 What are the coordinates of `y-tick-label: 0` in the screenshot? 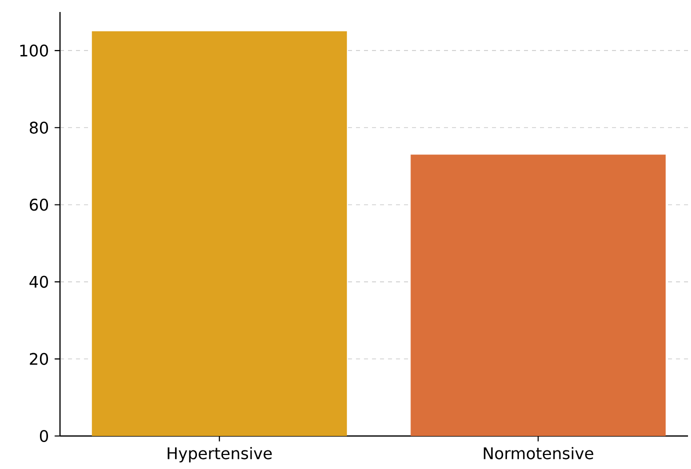 It's located at (44, 436).